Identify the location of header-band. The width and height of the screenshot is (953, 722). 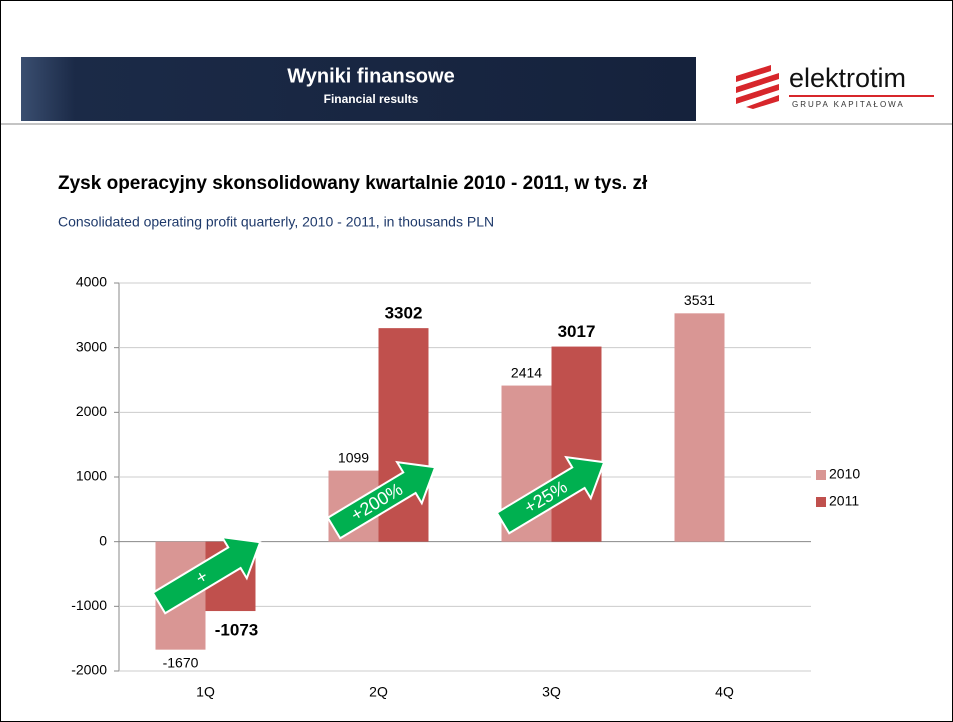
(358, 89).